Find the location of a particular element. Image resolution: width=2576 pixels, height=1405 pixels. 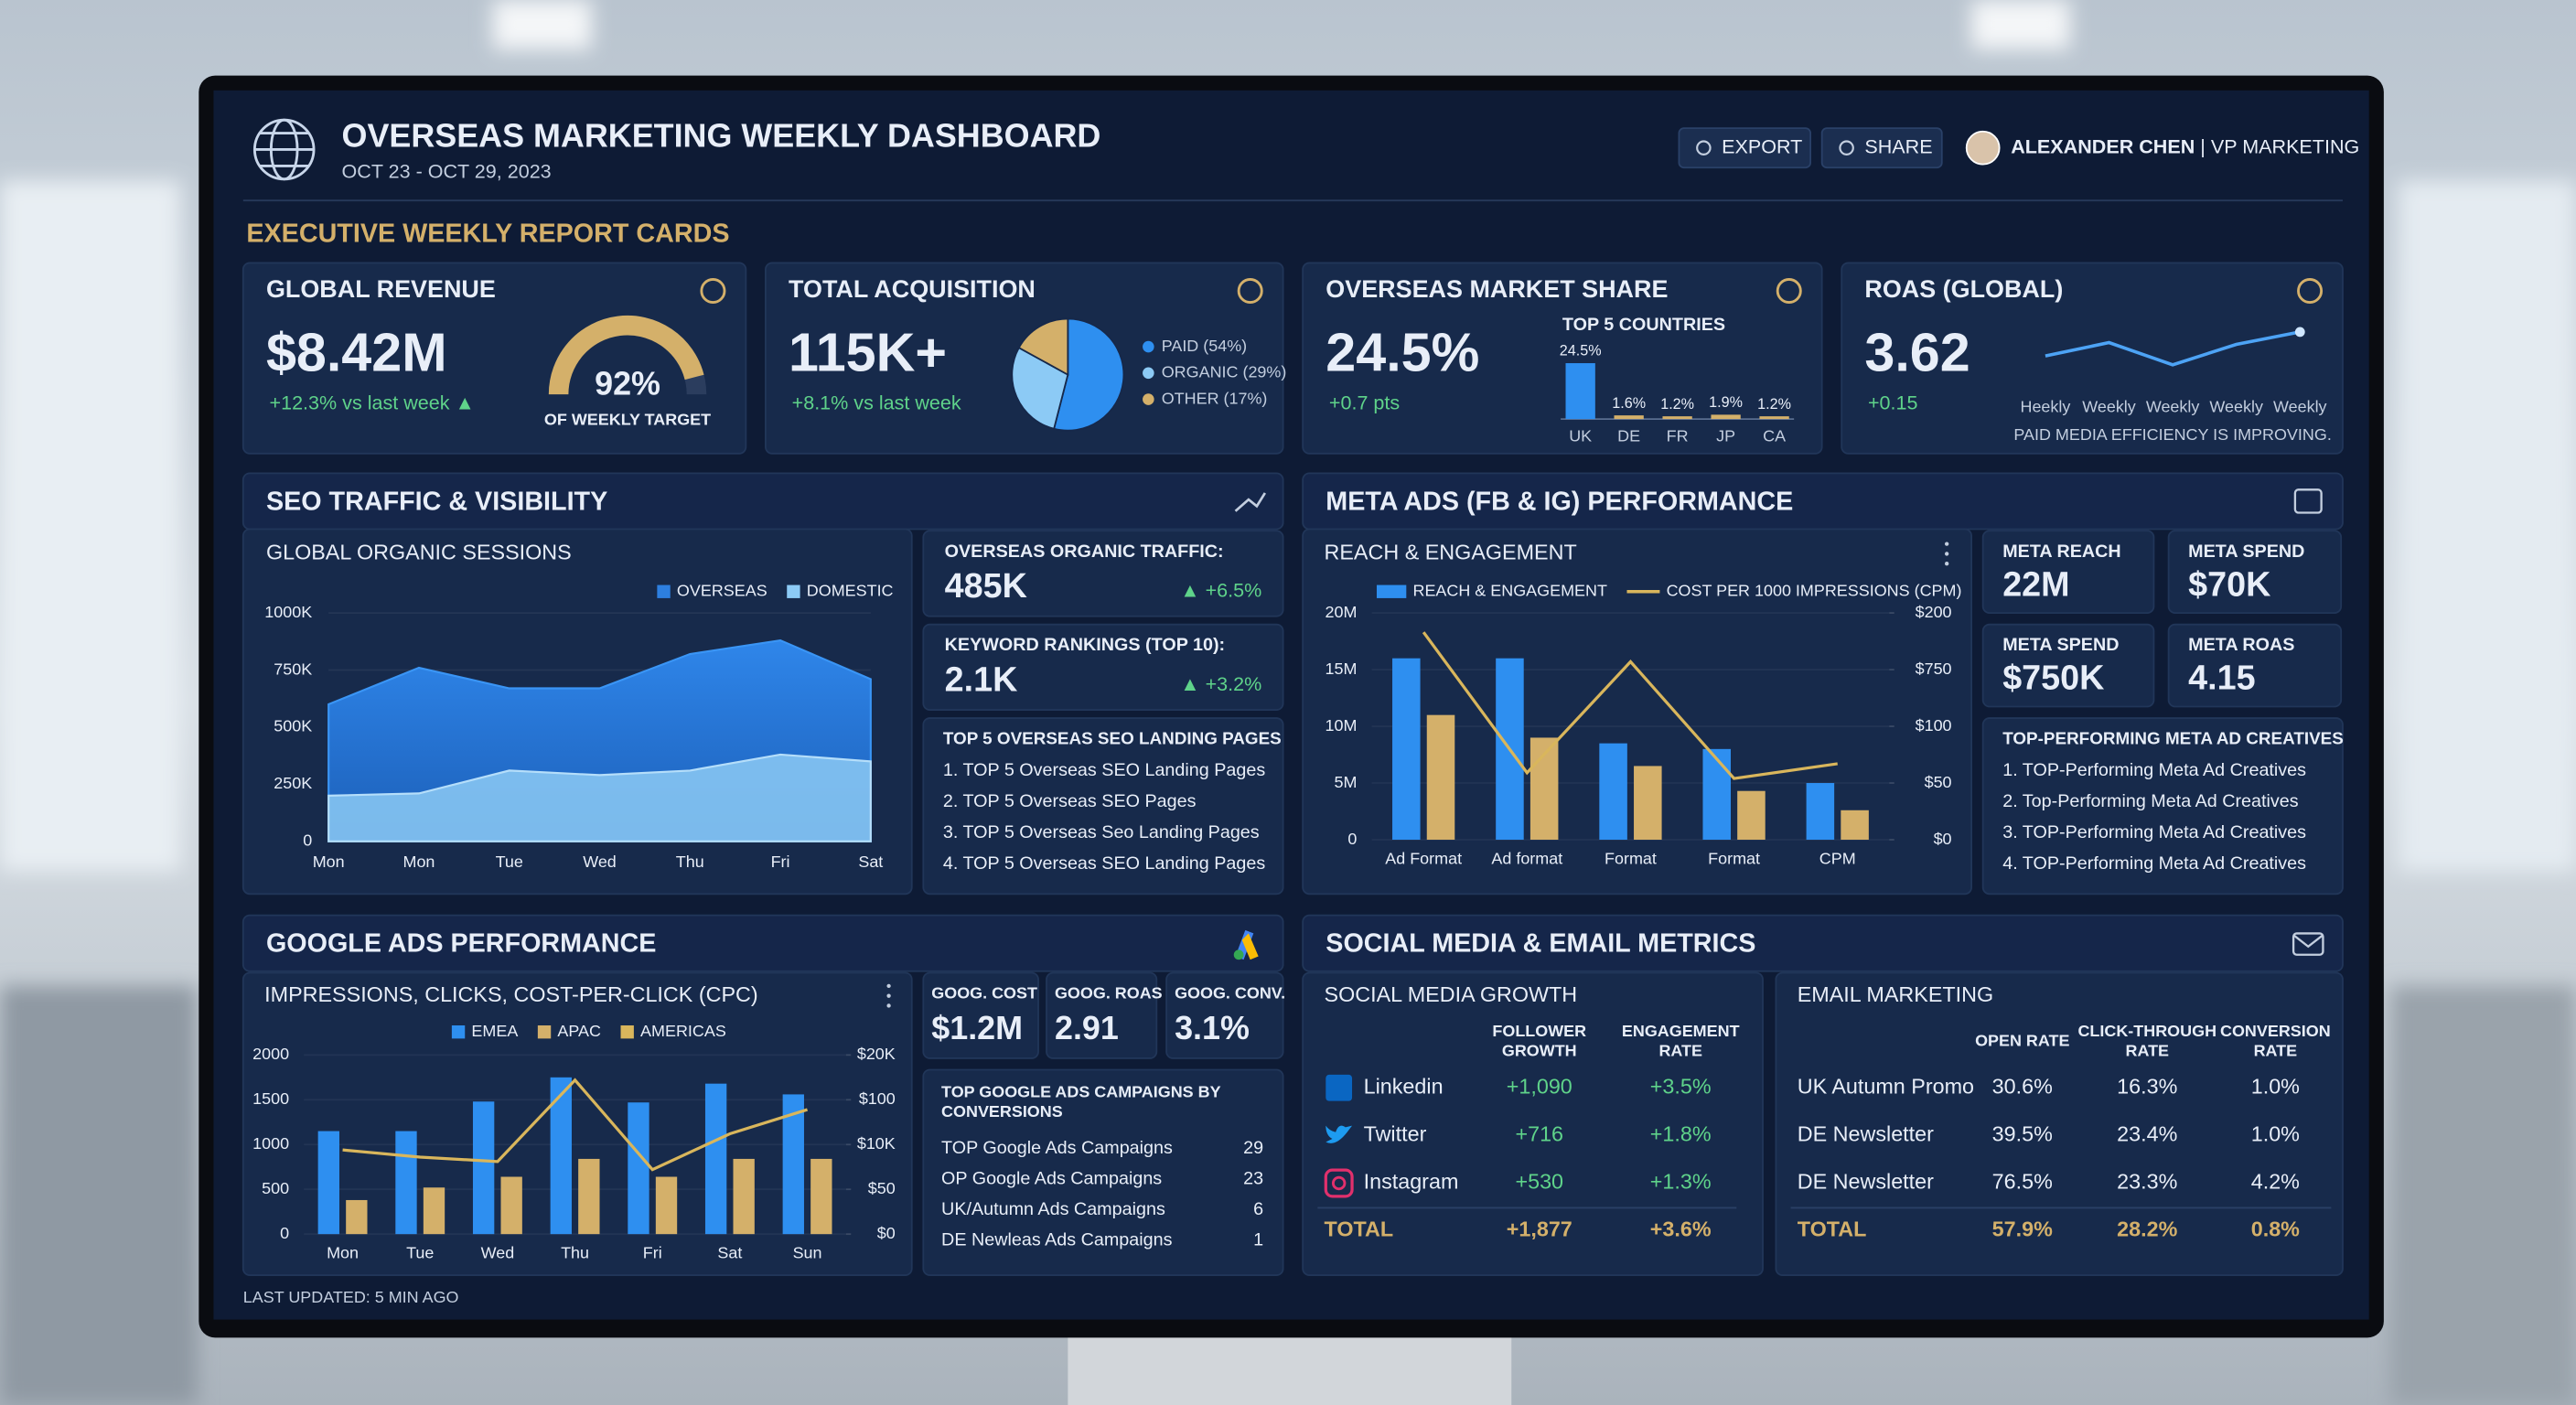

date-range: OCT 23 - OCT 29, 2023 is located at coordinates (447, 170).